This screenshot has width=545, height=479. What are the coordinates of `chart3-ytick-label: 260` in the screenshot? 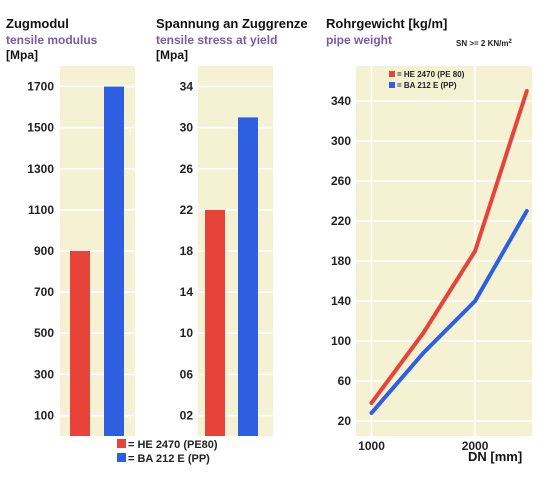 It's located at (341, 181).